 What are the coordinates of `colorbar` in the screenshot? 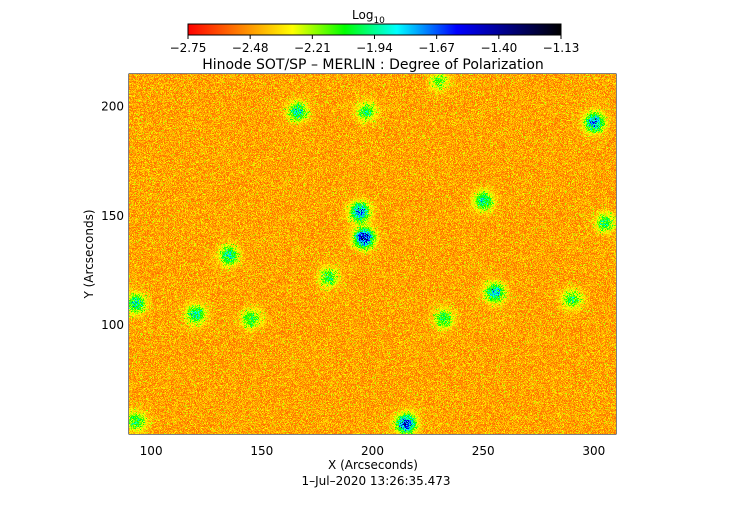 It's located at (374, 29).